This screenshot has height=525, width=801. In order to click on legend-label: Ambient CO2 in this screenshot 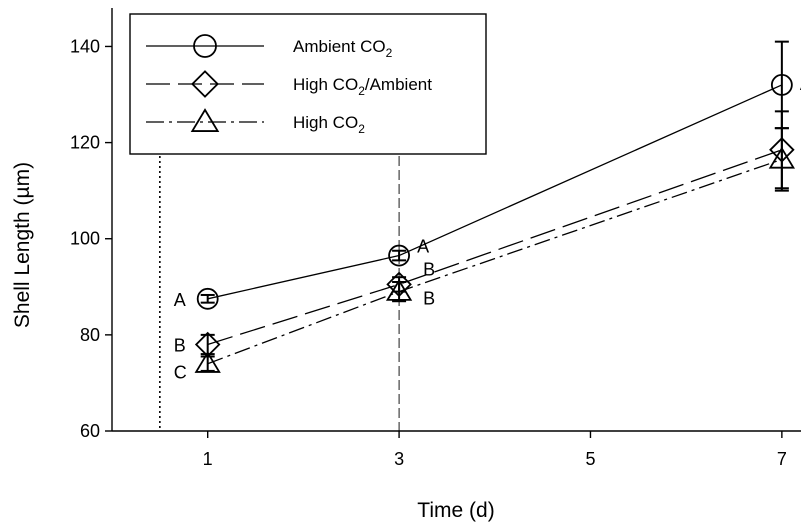, I will do `click(343, 48)`.